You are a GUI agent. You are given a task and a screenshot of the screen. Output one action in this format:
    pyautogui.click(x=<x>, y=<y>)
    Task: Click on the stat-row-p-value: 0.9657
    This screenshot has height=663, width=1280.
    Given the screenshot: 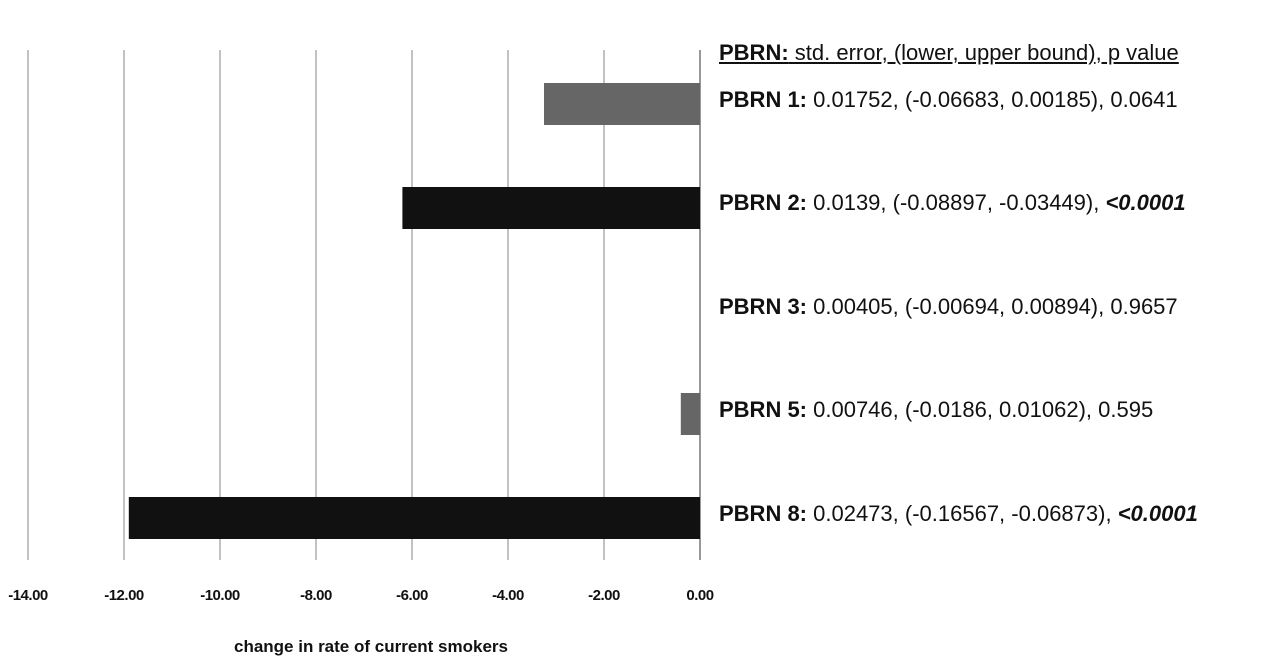 What is the action you would take?
    pyautogui.click(x=1144, y=306)
    